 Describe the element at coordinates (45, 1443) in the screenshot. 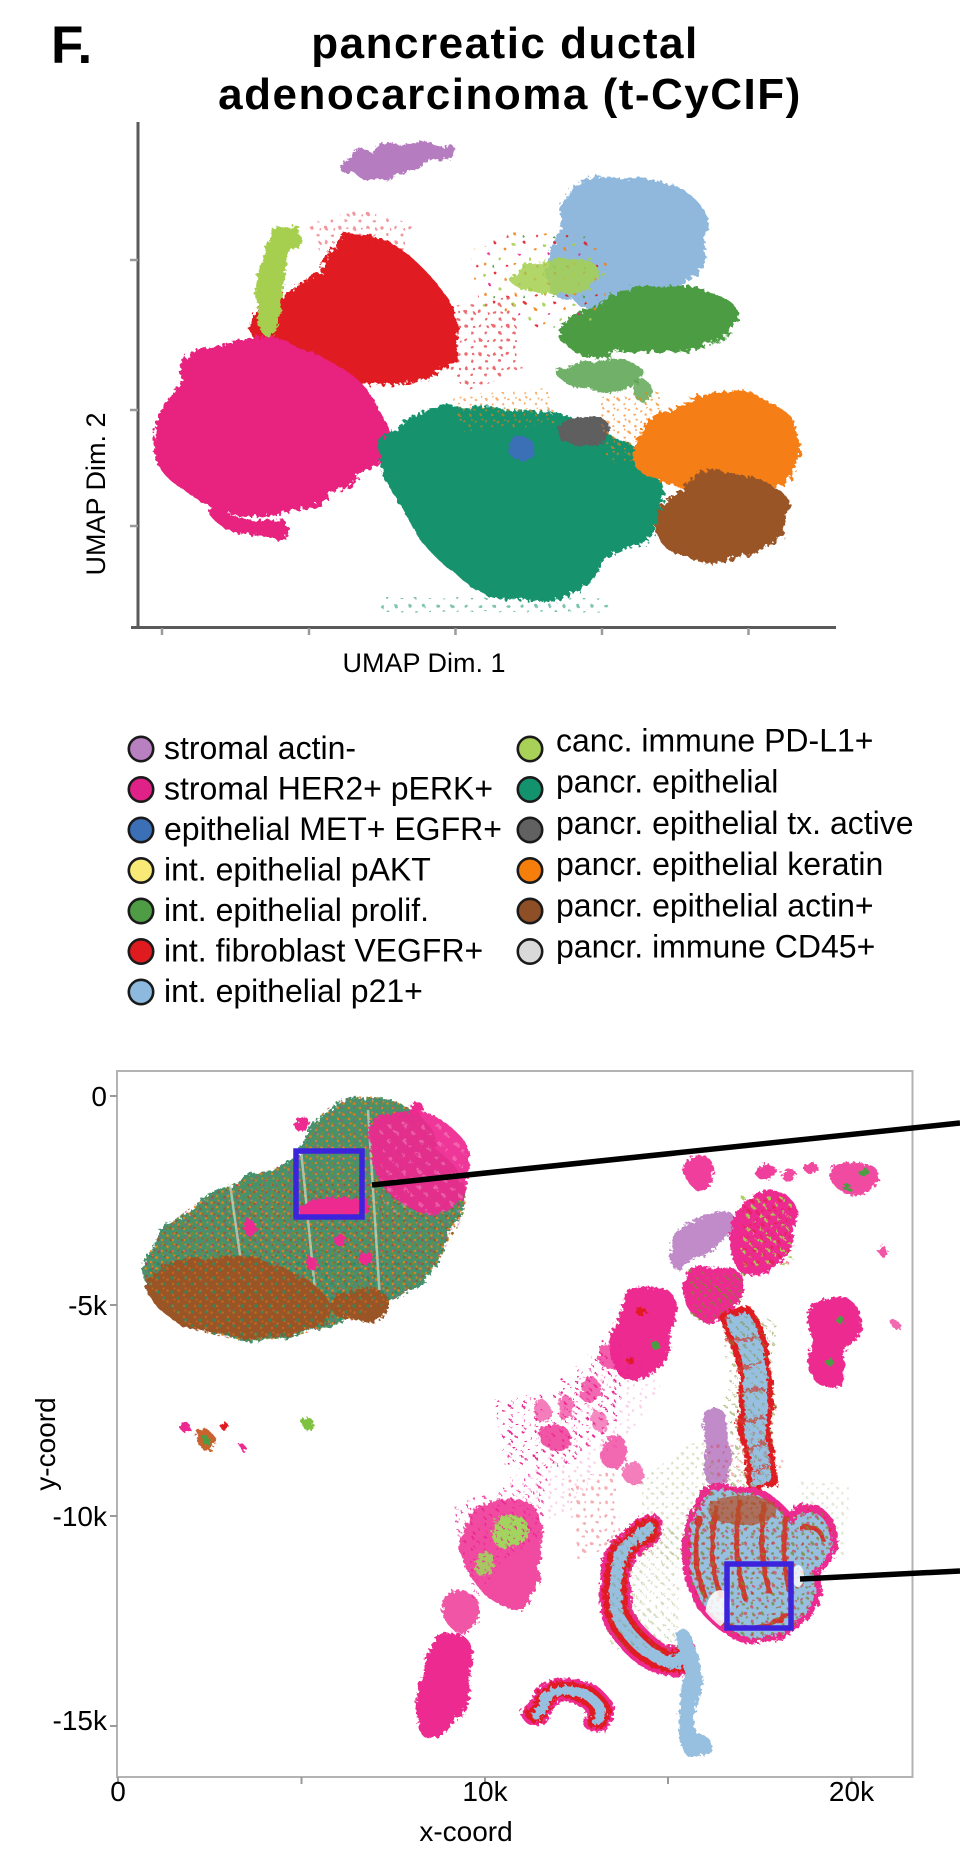

I see `svg-text: y-coord` at that location.